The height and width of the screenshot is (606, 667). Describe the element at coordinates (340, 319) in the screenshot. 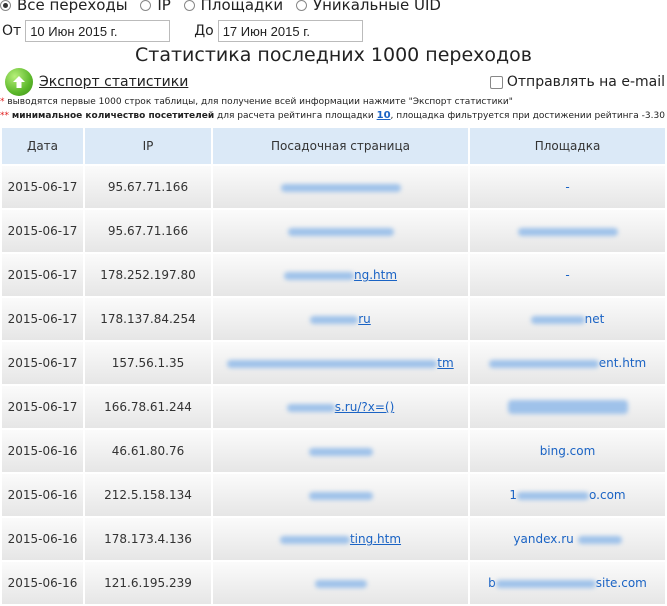

I see `cell-landing-page: ru` at that location.